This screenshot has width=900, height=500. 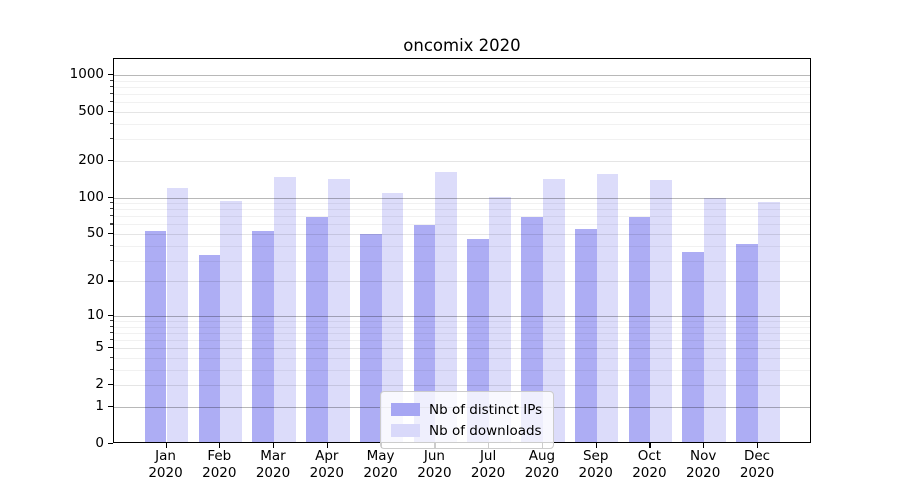 What do you see at coordinates (703, 464) in the screenshot?
I see `xtick-label-nov: Nov 2020` at bounding box center [703, 464].